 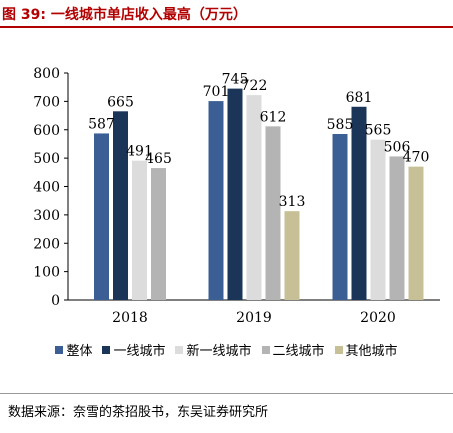 I want to click on y-axis: 0 100 200 300 400 500 600 700 800, so click(x=51, y=187).